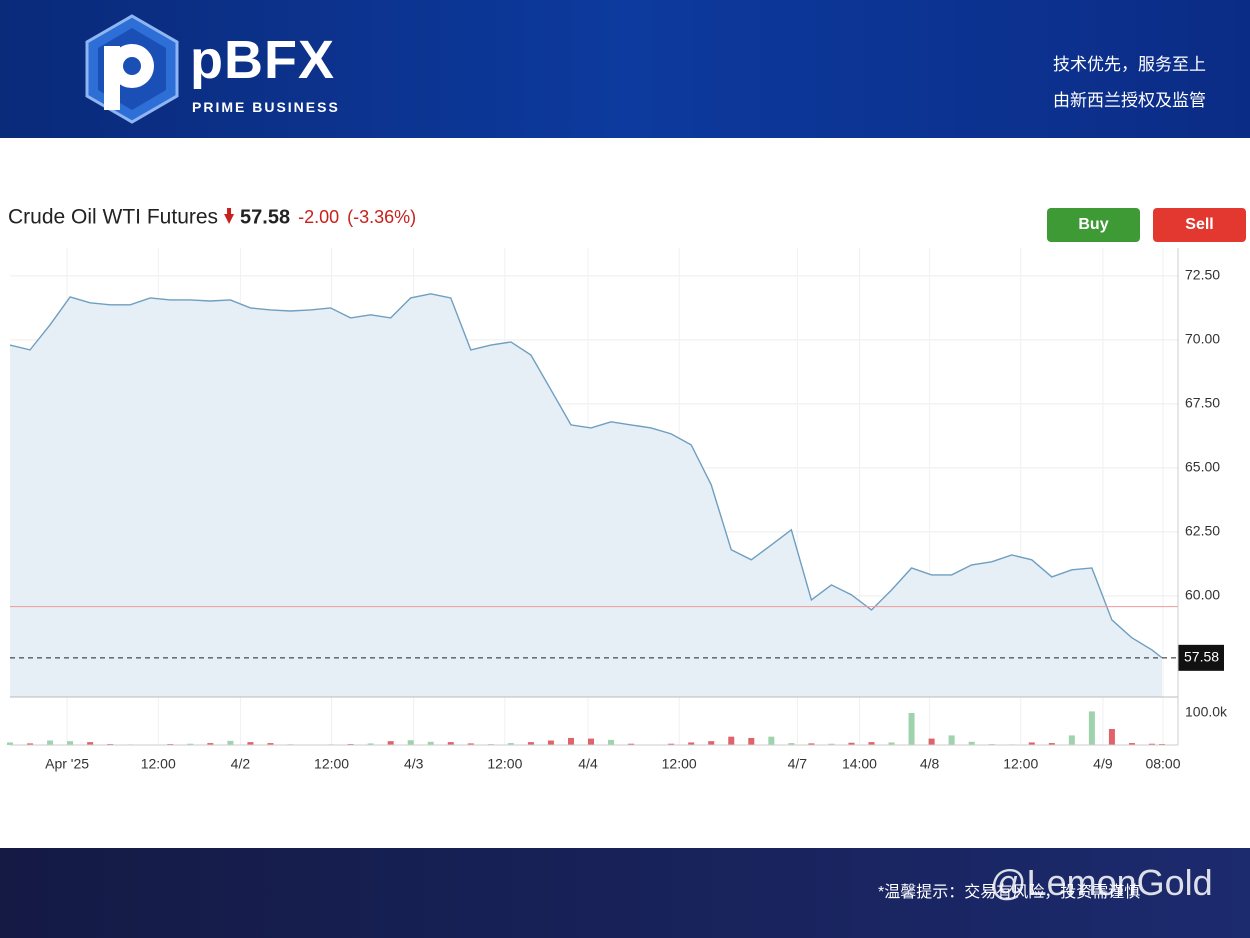 This screenshot has width=1250, height=938. I want to click on x-tick-label: 4/3, so click(414, 764).